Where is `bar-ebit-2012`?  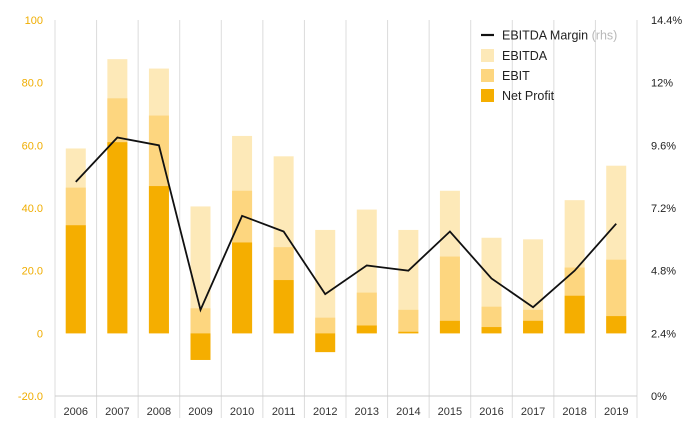
bar-ebit-2012 is located at coordinates (325, 325).